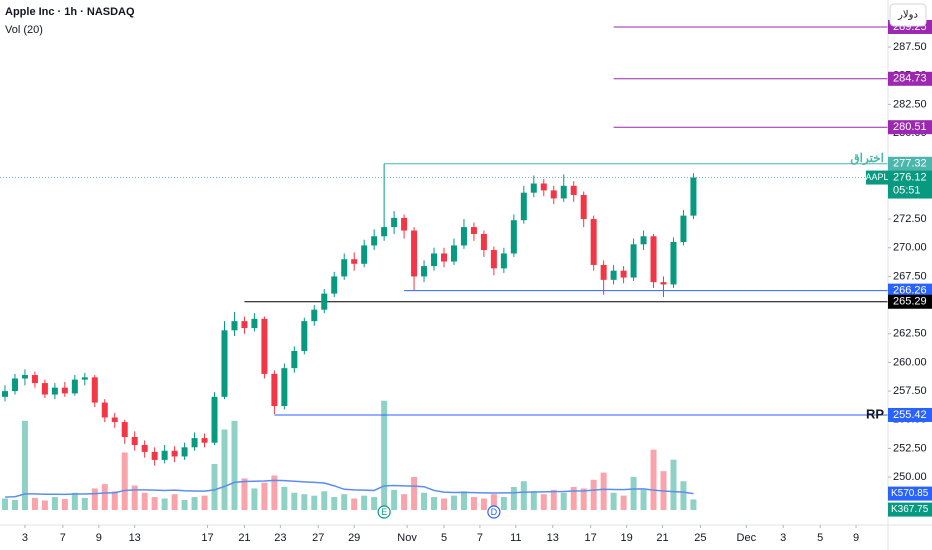 This screenshot has height=550, width=932. I want to click on y-tick-label: 250.00, so click(910, 477).